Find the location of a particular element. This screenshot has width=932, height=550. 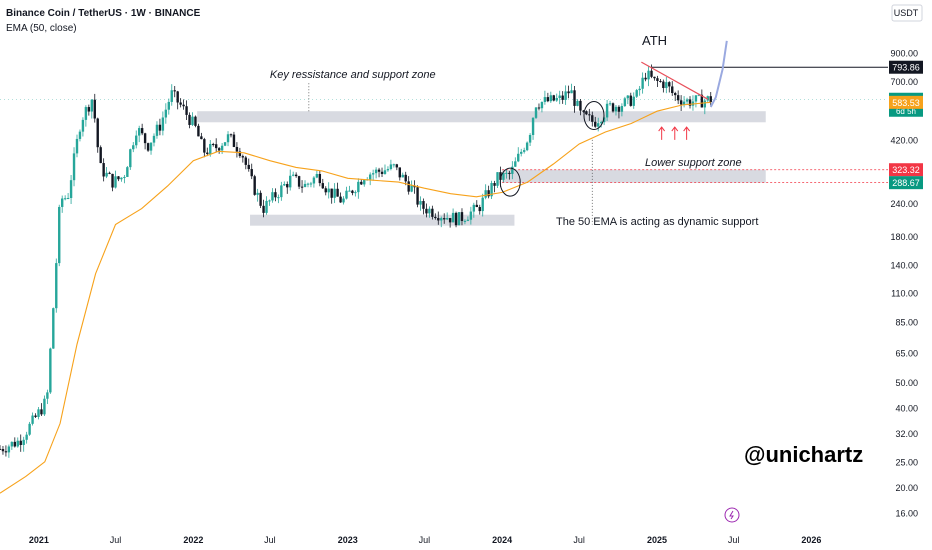

annotation-ema-note: The 50 EMA is acting as dynamic support is located at coordinates (657, 222).